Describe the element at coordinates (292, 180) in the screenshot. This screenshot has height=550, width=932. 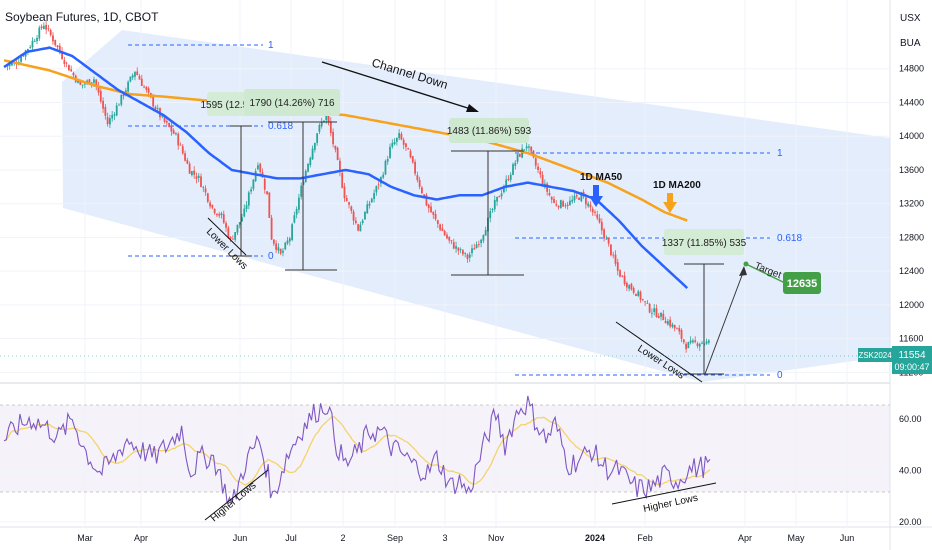
I see `price-range-2: 1790 (14.26%) 716` at that location.